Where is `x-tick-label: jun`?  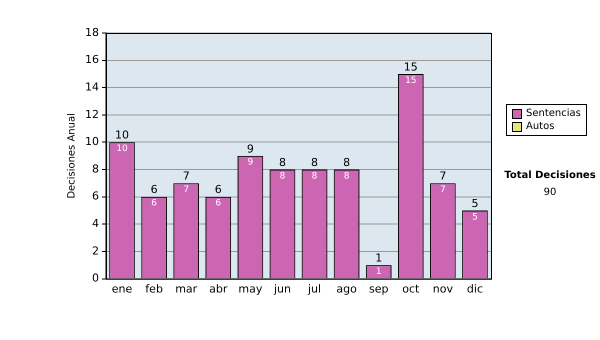 x-tick-label: jun is located at coordinates (281, 289).